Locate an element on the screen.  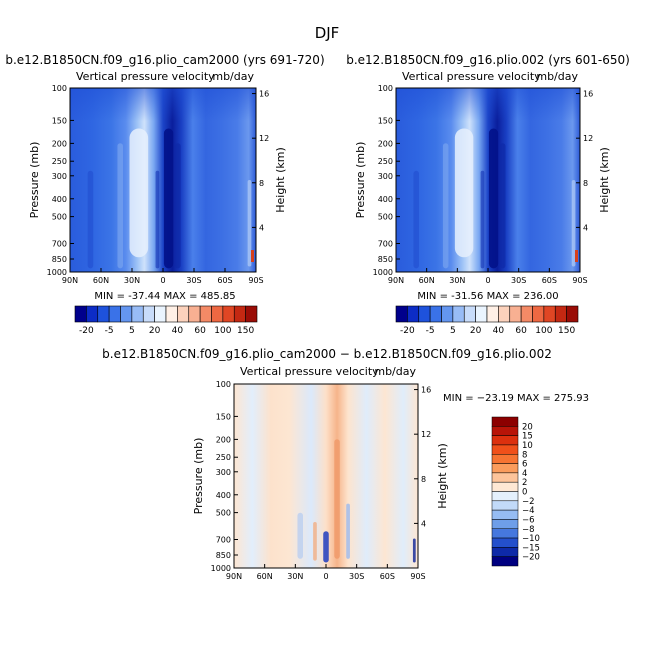
y-tick-label: 150 is located at coordinates (385, 120).